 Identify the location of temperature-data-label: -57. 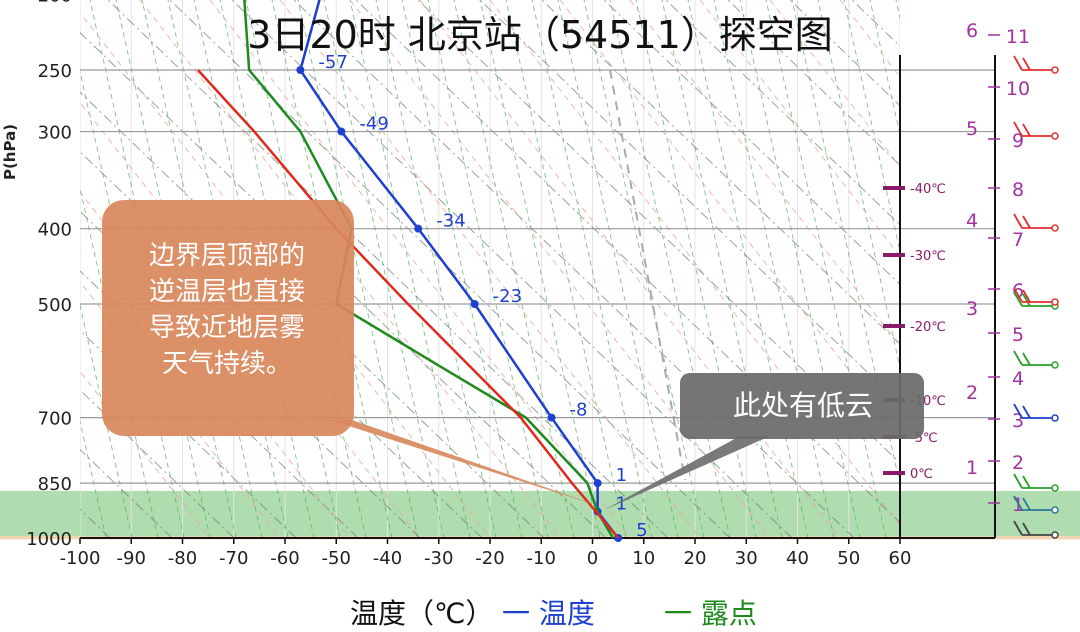
(332, 62).